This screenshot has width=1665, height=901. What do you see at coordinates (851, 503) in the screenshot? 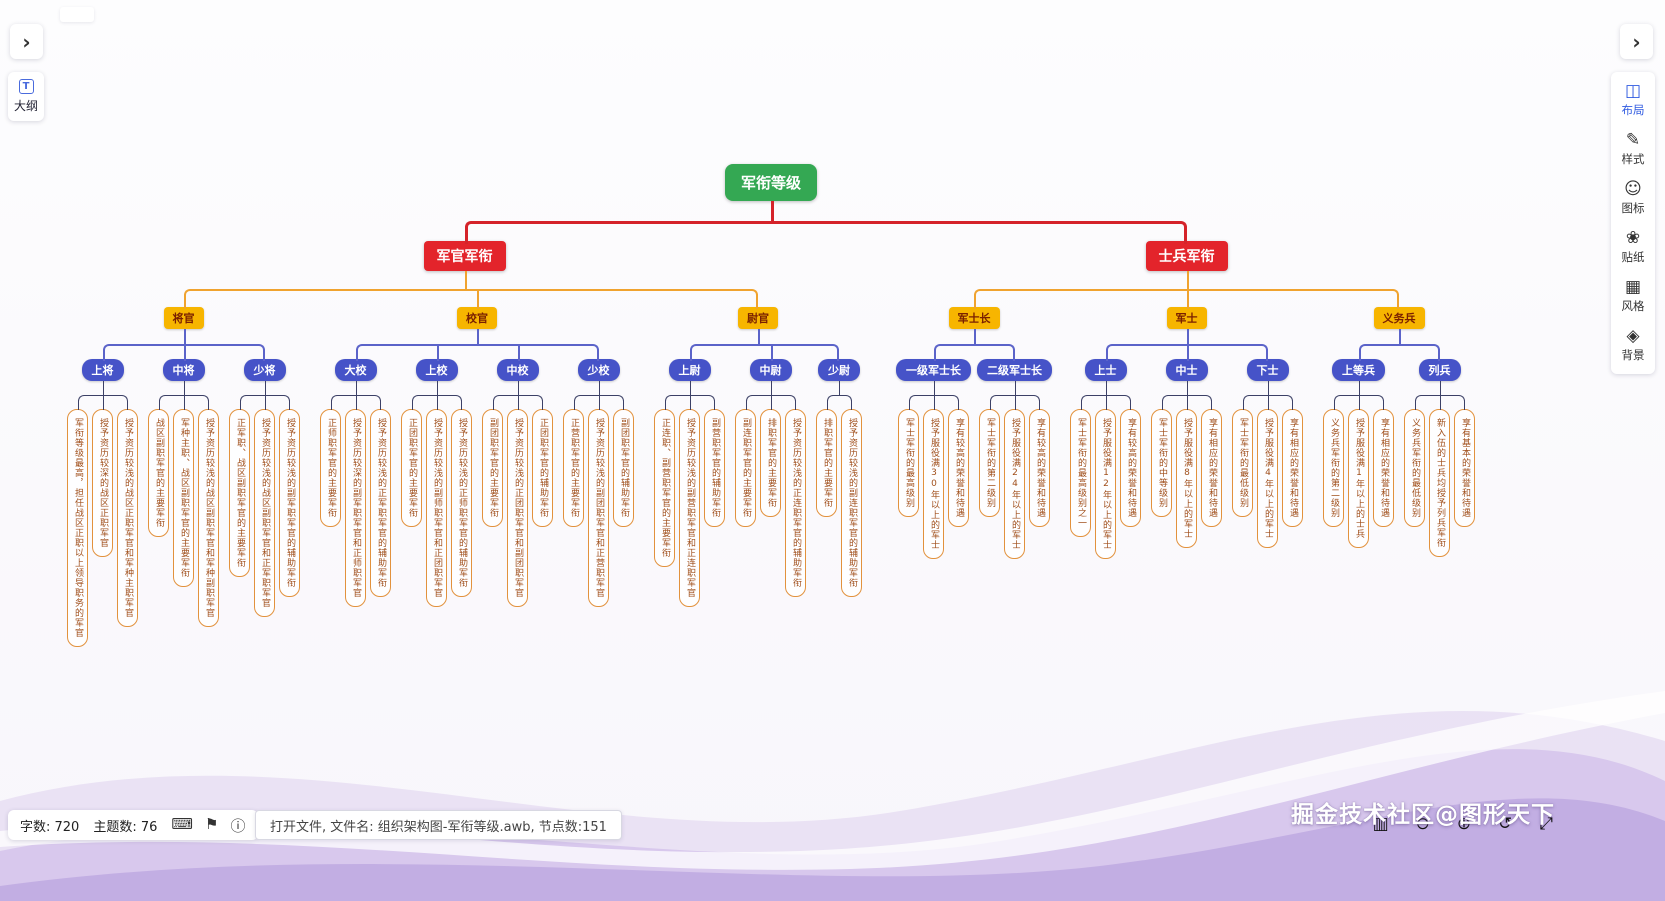
I see `leaf-node: 授予资历较浅的副连职军官的辅助军衔` at bounding box center [851, 503].